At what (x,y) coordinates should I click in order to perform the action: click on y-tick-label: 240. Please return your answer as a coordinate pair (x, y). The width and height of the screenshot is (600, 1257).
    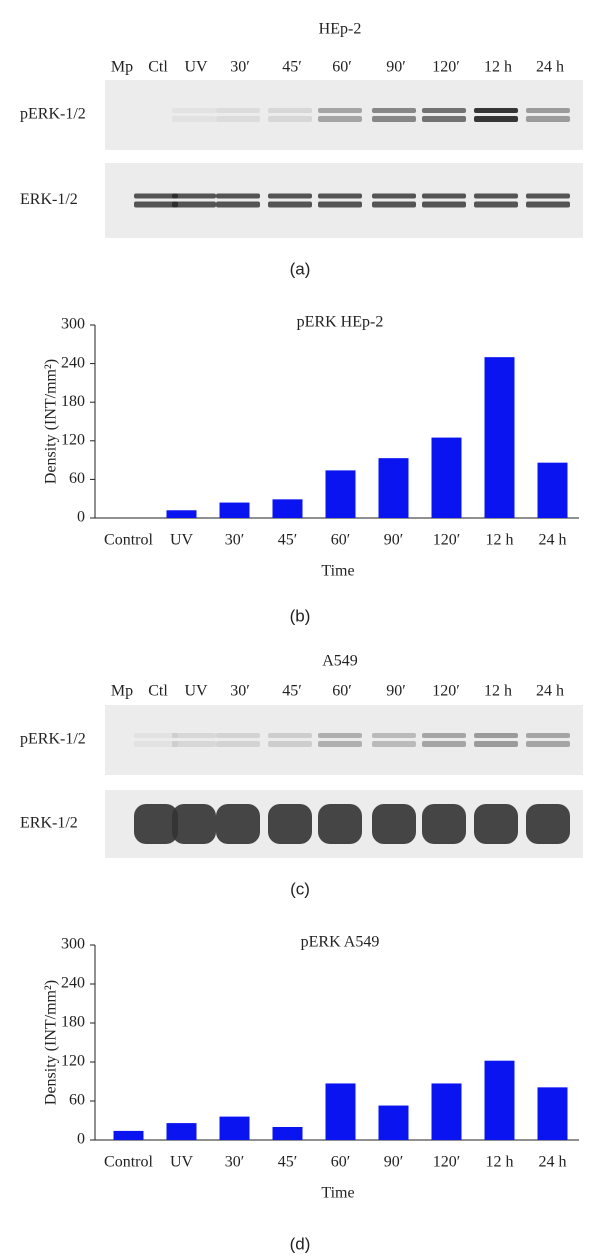
    Looking at the image, I should click on (73, 983).